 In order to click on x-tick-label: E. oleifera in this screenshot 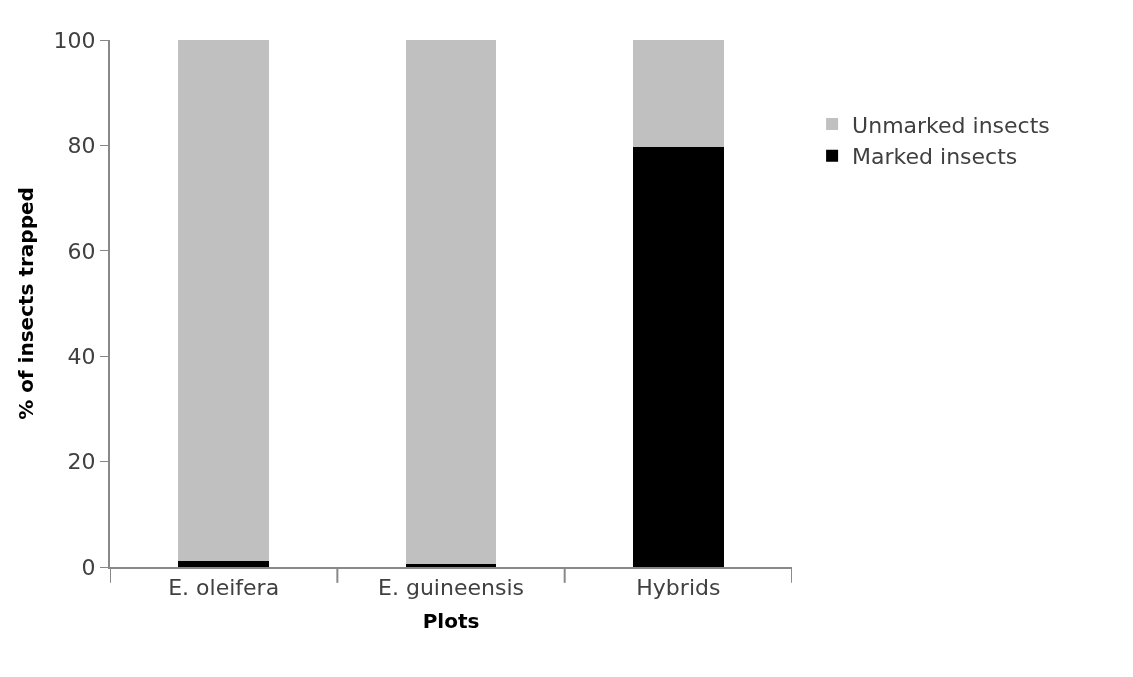, I will do `click(224, 588)`.